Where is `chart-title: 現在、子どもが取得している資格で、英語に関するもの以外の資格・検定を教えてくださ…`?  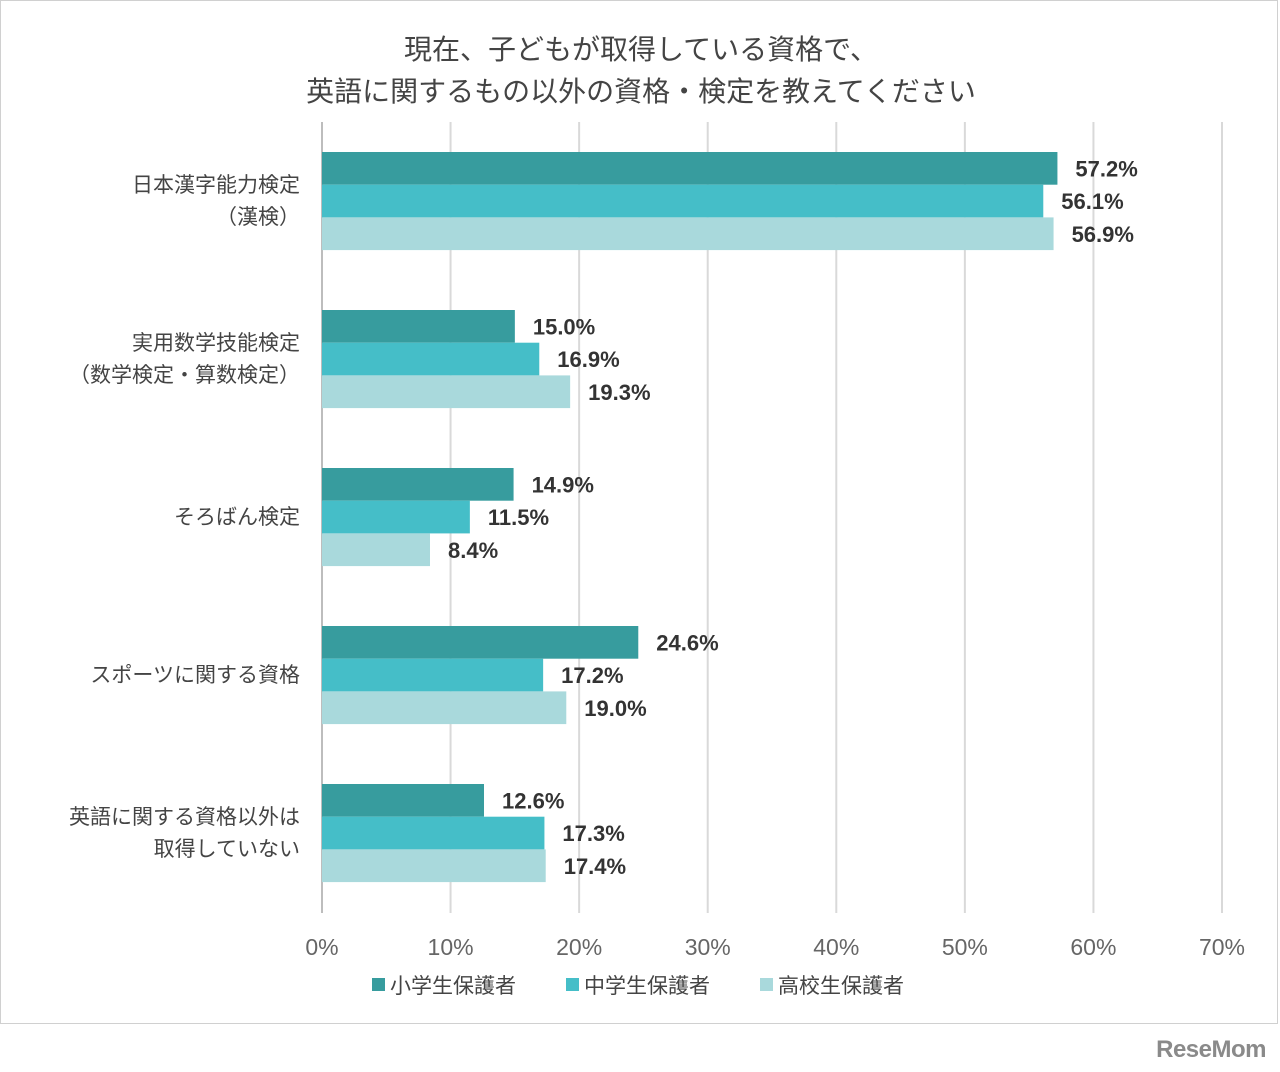 chart-title: 現在、子どもが取得している資格で、英語に関するもの以外の資格・検定を教えてくださ… is located at coordinates (641, 70).